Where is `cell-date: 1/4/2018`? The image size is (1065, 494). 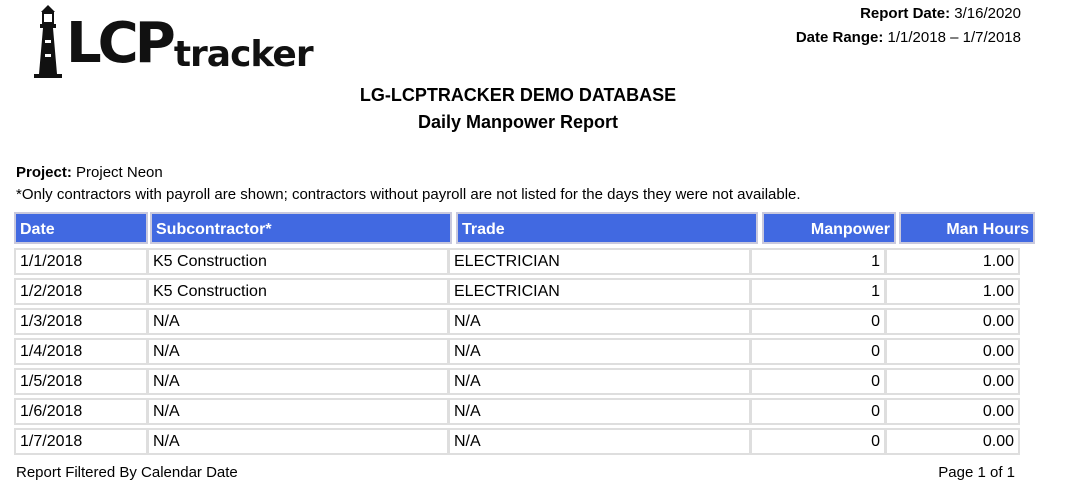 cell-date: 1/4/2018 is located at coordinates (81, 351).